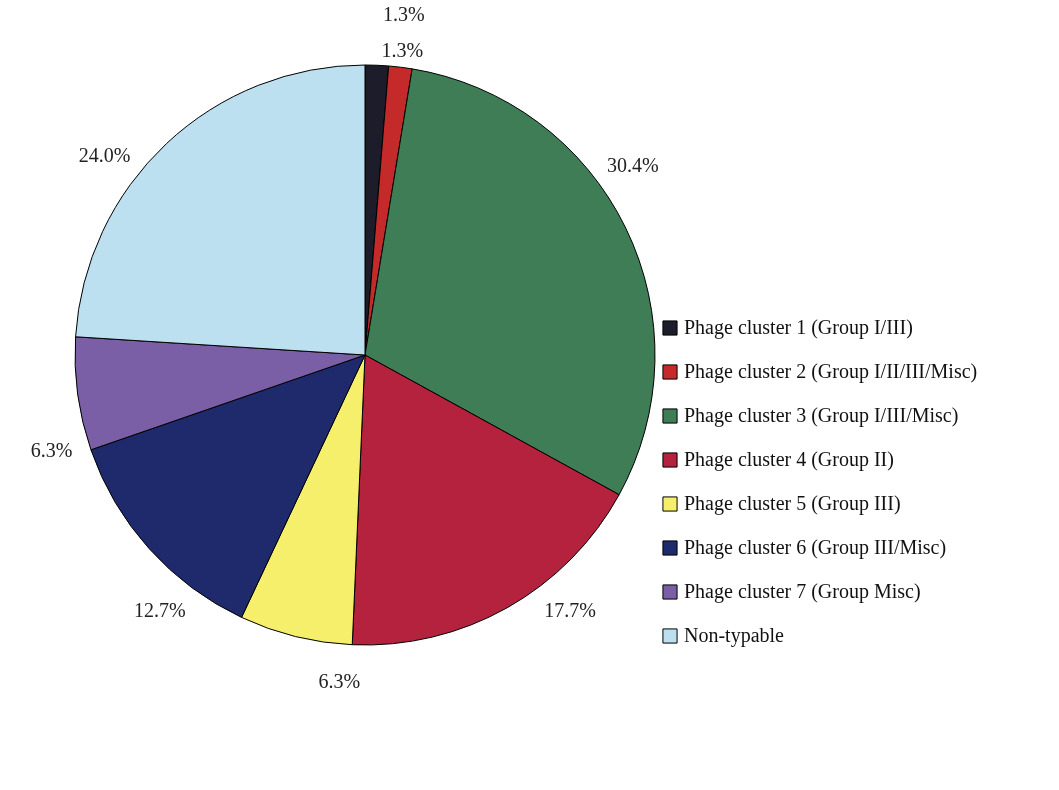 The height and width of the screenshot is (790, 1059). Describe the element at coordinates (815, 547) in the screenshot. I see `legend-label: Phage cluster 6 (Group III/Misc)` at that location.